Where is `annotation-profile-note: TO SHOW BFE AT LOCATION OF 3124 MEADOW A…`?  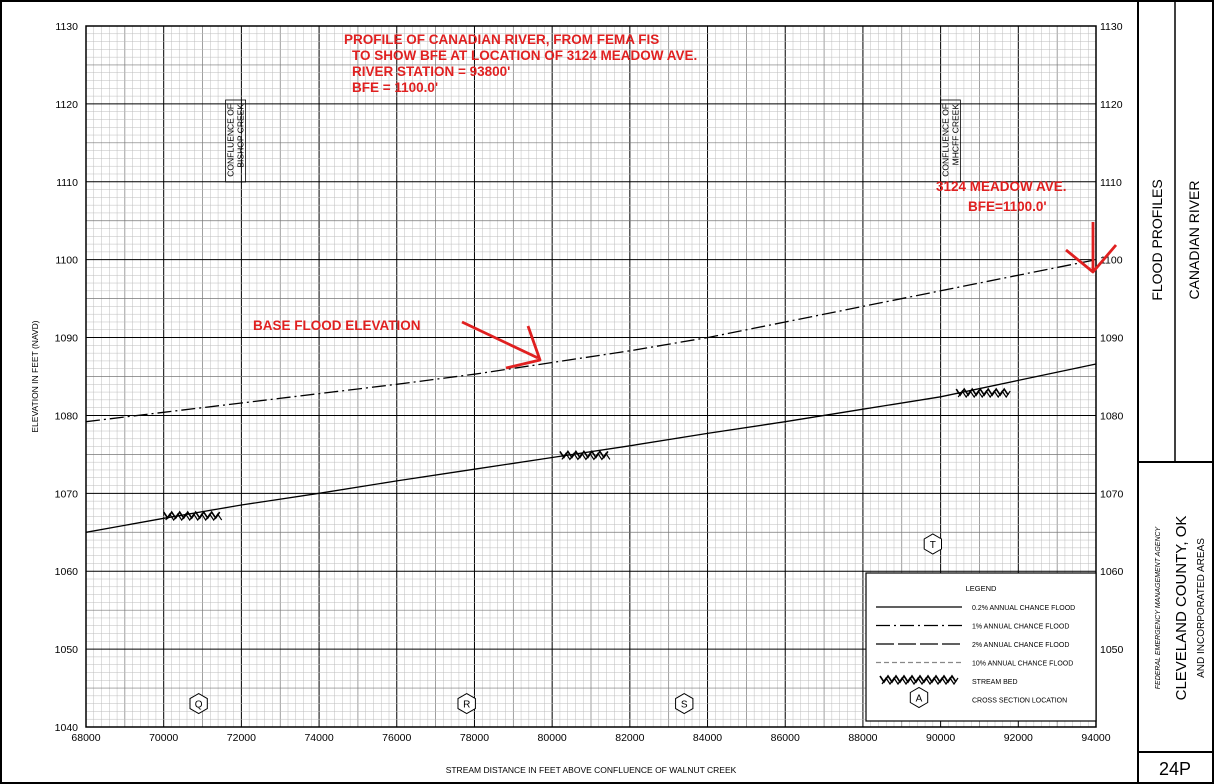
annotation-profile-note: TO SHOW BFE AT LOCATION OF 3124 MEADOW A… is located at coordinates (524, 55).